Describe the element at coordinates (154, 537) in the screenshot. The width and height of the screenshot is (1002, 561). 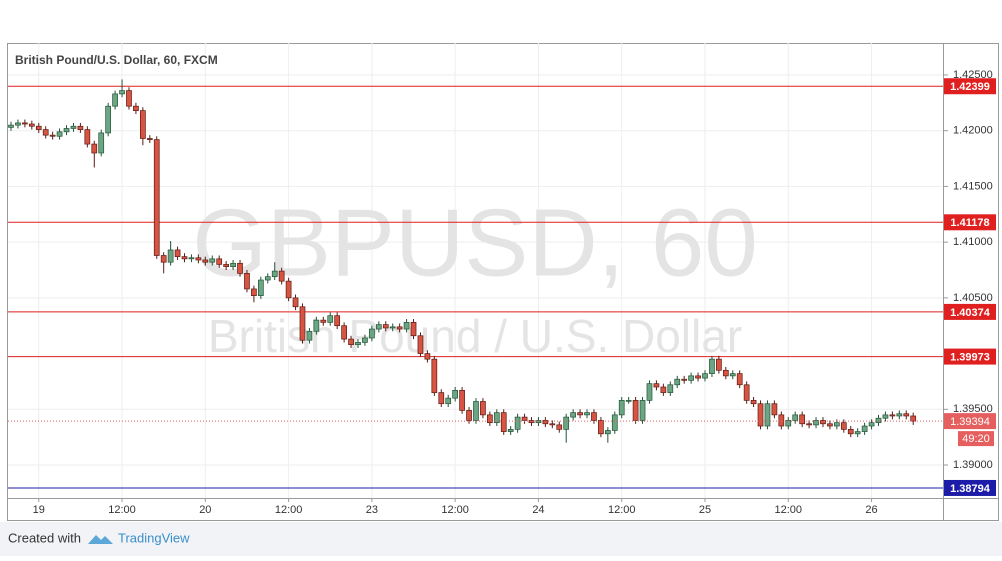
I see `footer-brand: TradingView` at that location.